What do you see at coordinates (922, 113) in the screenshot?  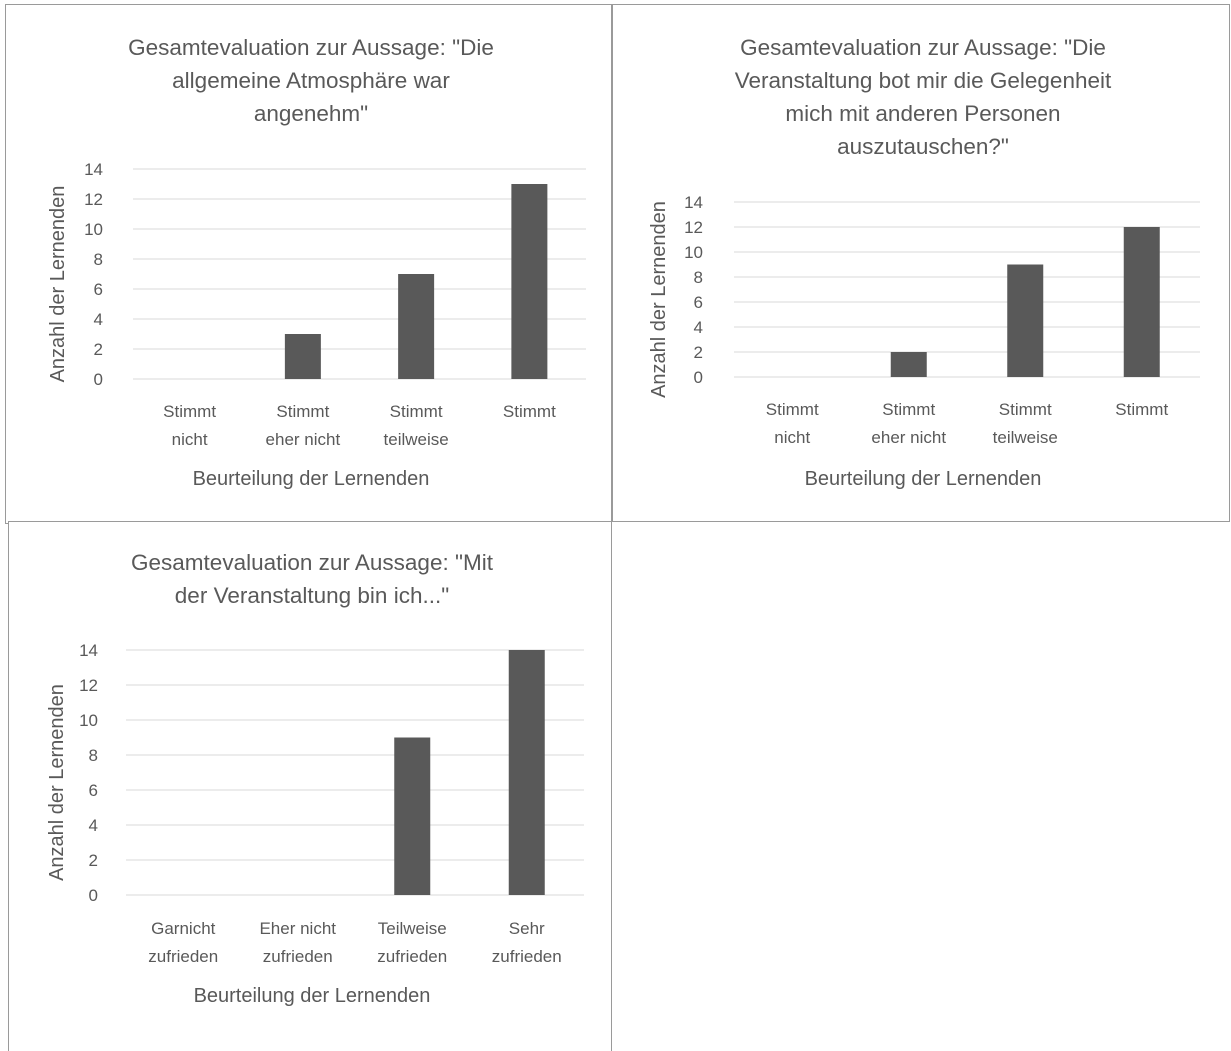 I see `chart-title-line: mich mit anderen Personen` at bounding box center [922, 113].